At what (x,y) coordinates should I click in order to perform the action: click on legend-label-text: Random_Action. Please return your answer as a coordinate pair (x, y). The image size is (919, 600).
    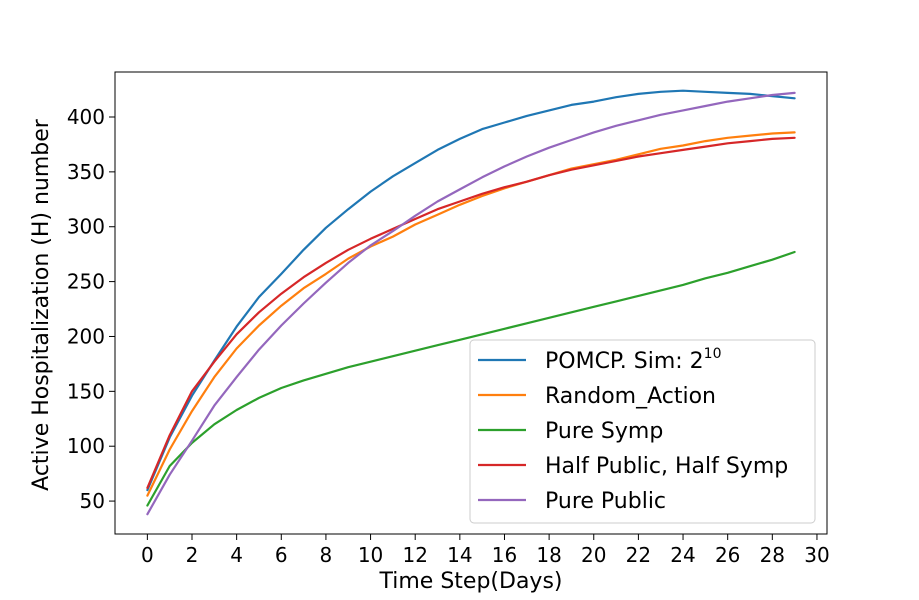
    Looking at the image, I should click on (630, 396).